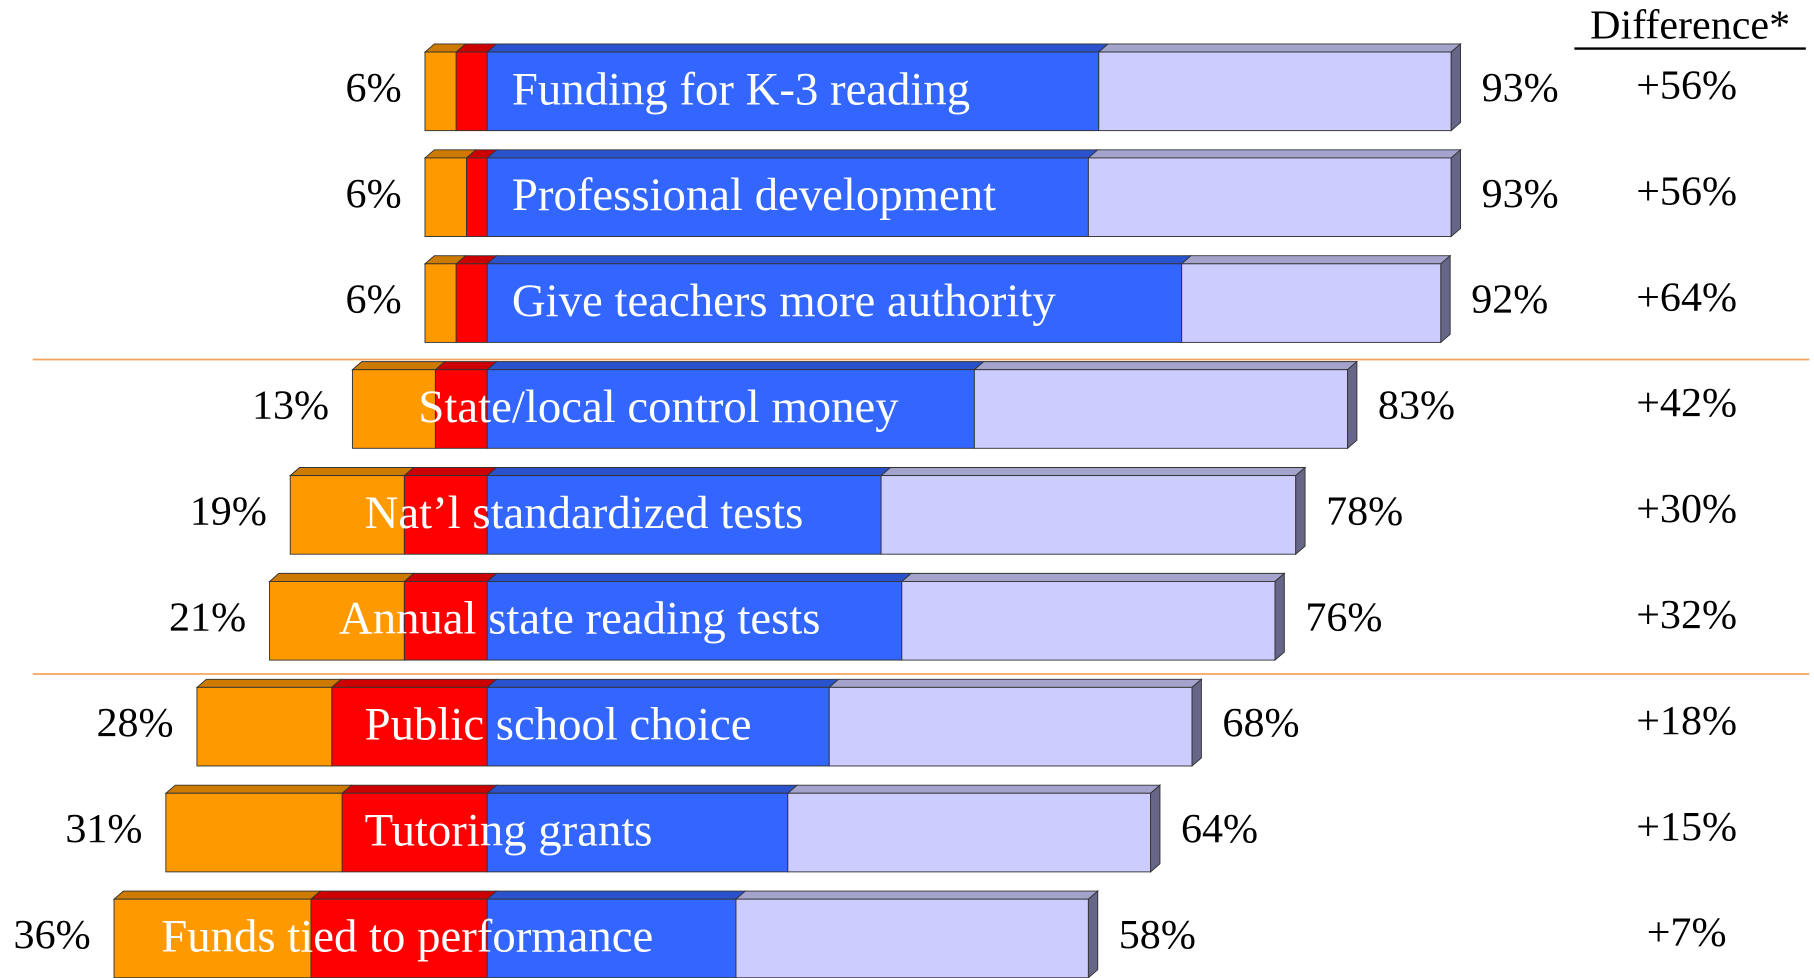 Image resolution: width=1814 pixels, height=978 pixels. What do you see at coordinates (1686, 827) in the screenshot?
I see `difference-label: +15%` at bounding box center [1686, 827].